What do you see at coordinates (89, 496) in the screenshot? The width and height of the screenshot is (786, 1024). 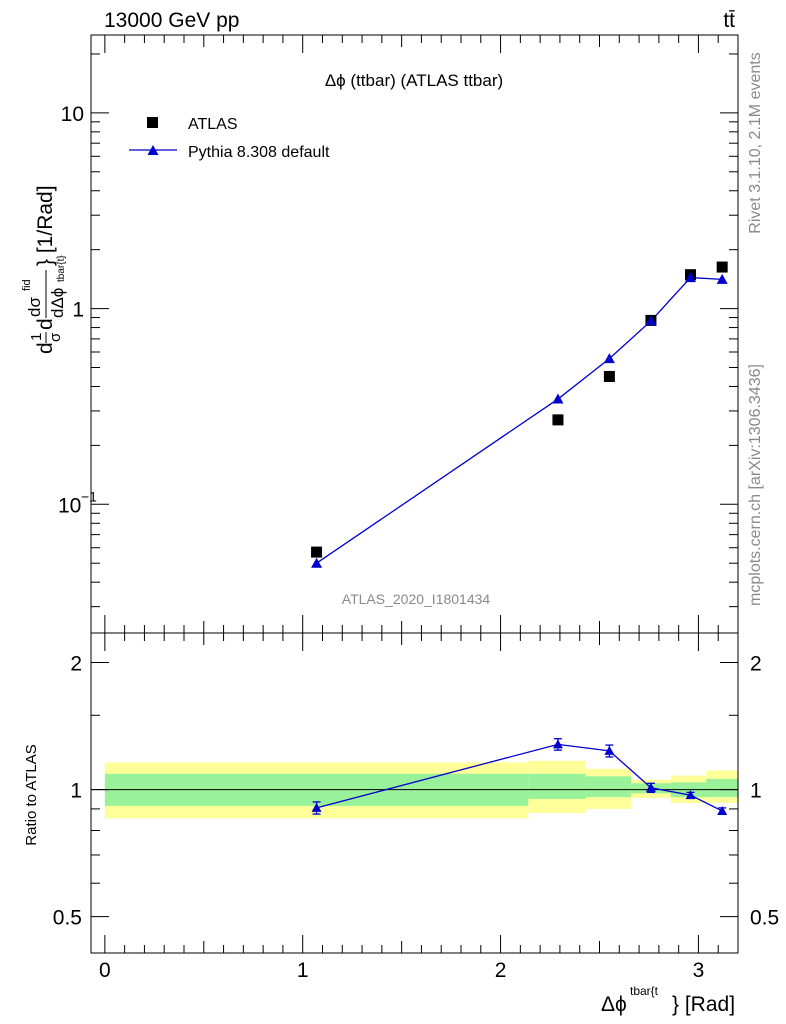 I see `main-y-tick-exponent: −1` at bounding box center [89, 496].